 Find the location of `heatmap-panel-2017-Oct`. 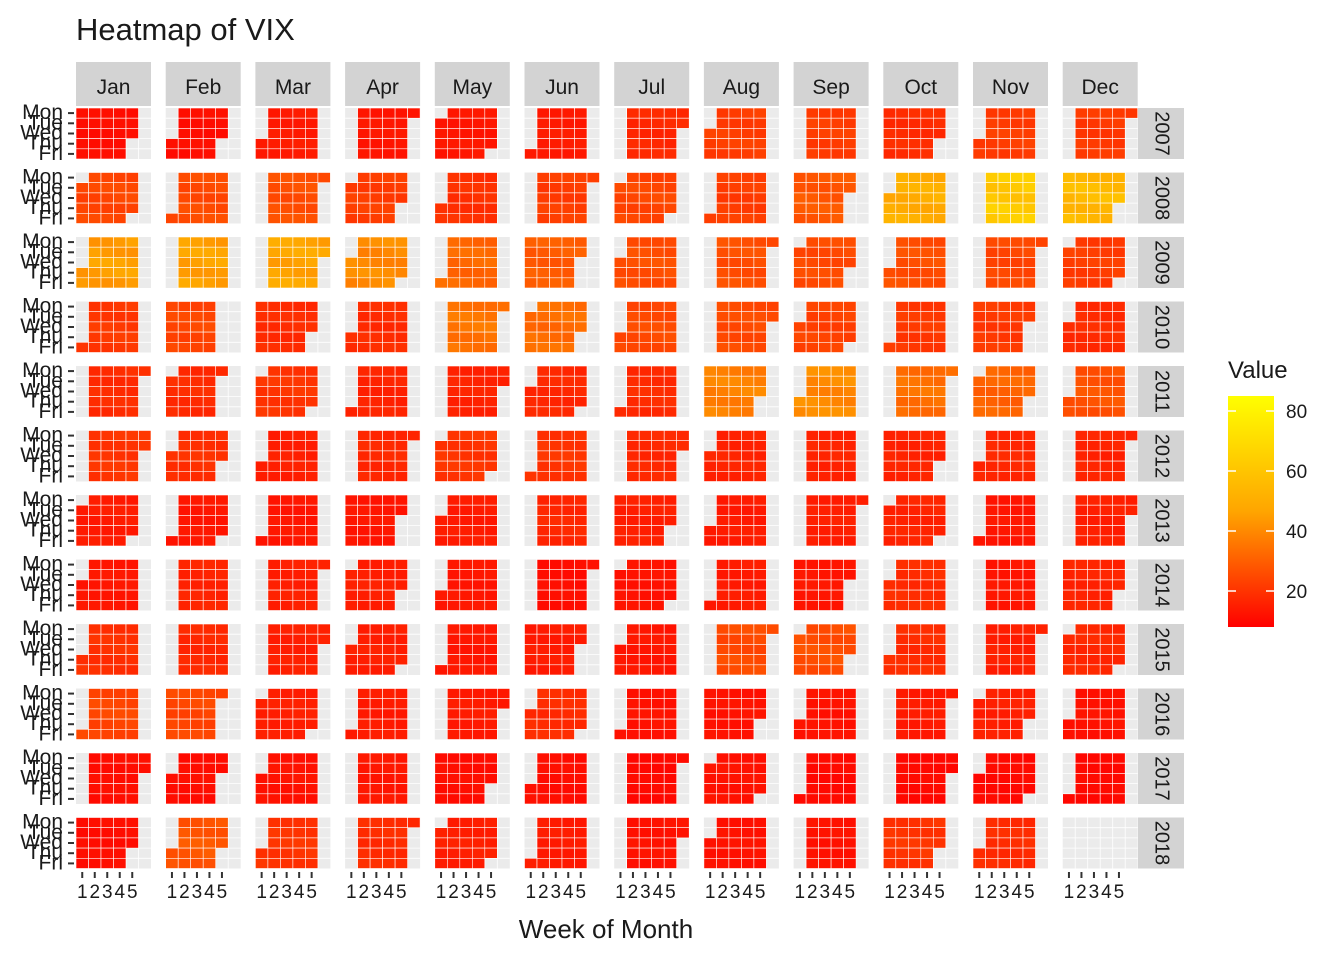

heatmap-panel-2017-Oct is located at coordinates (921, 778).